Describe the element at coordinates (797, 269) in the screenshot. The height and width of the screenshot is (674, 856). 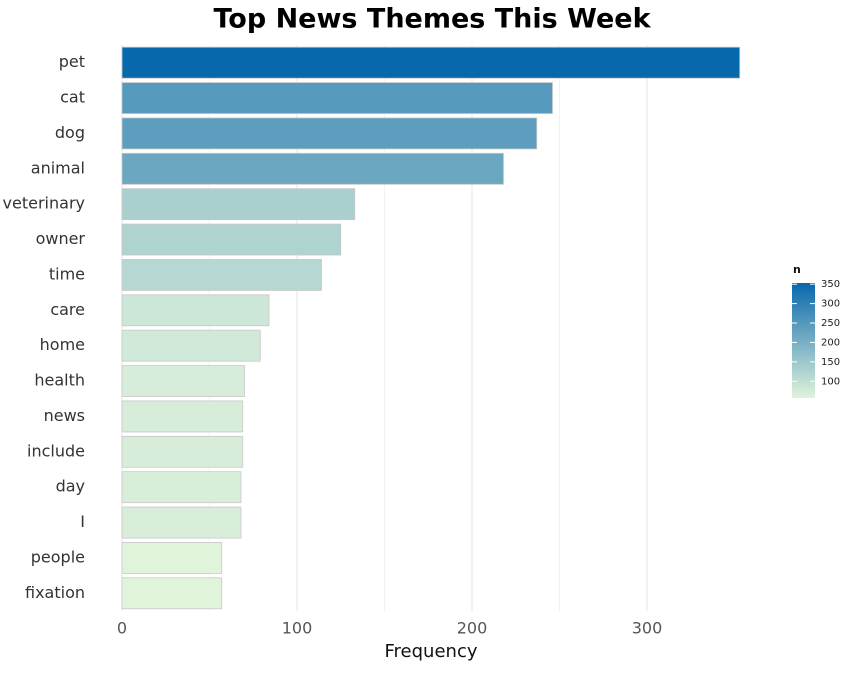
I see `legend-title: n` at that location.